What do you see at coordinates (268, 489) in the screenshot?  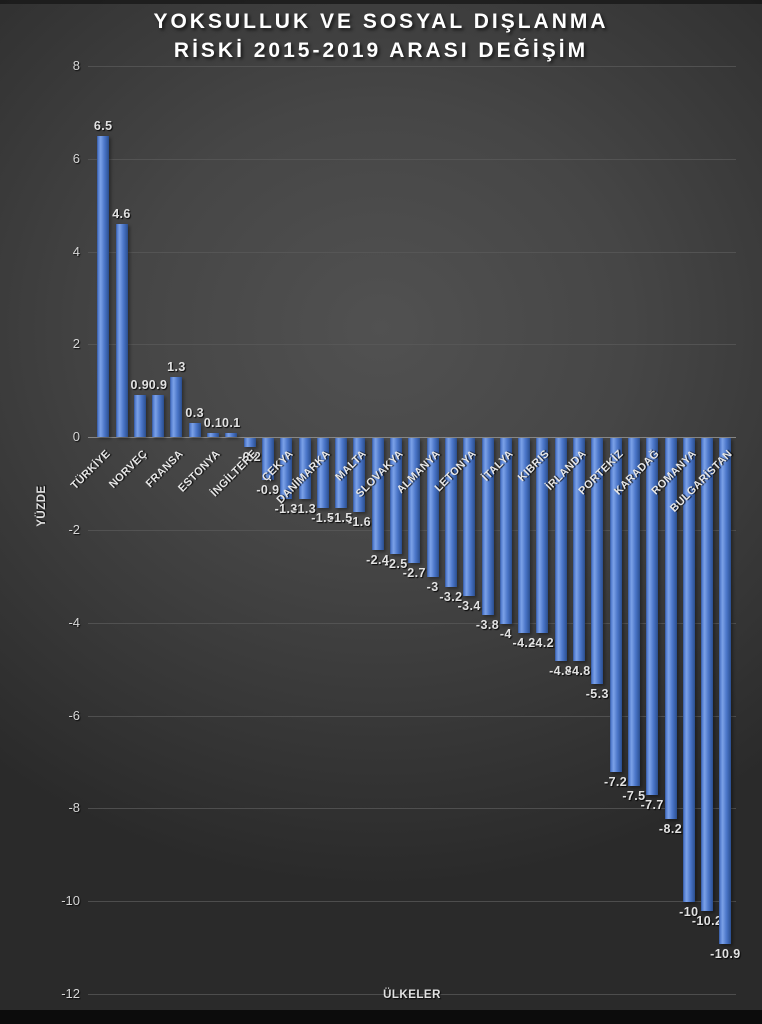 I see `bar-value-label: -0.9` at bounding box center [268, 489].